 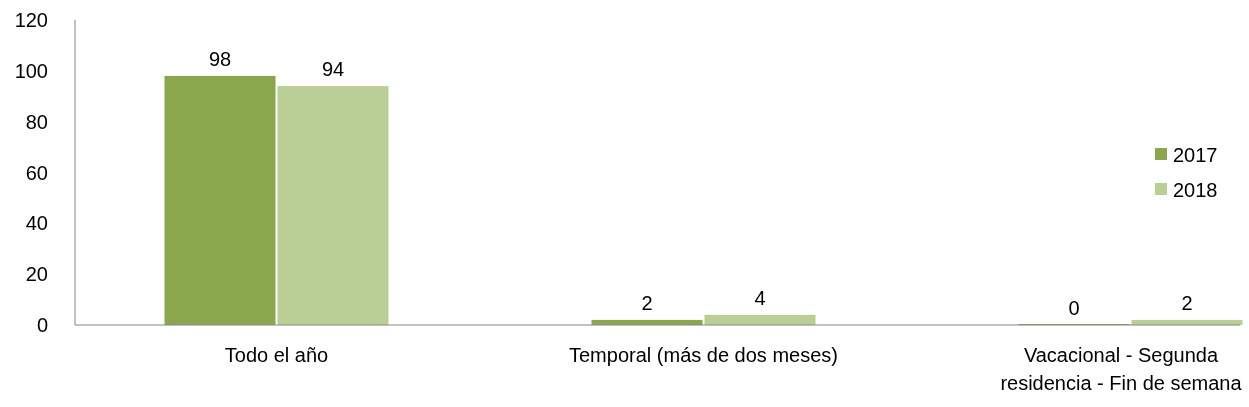 I want to click on legend-label: 2017, so click(x=1195, y=155).